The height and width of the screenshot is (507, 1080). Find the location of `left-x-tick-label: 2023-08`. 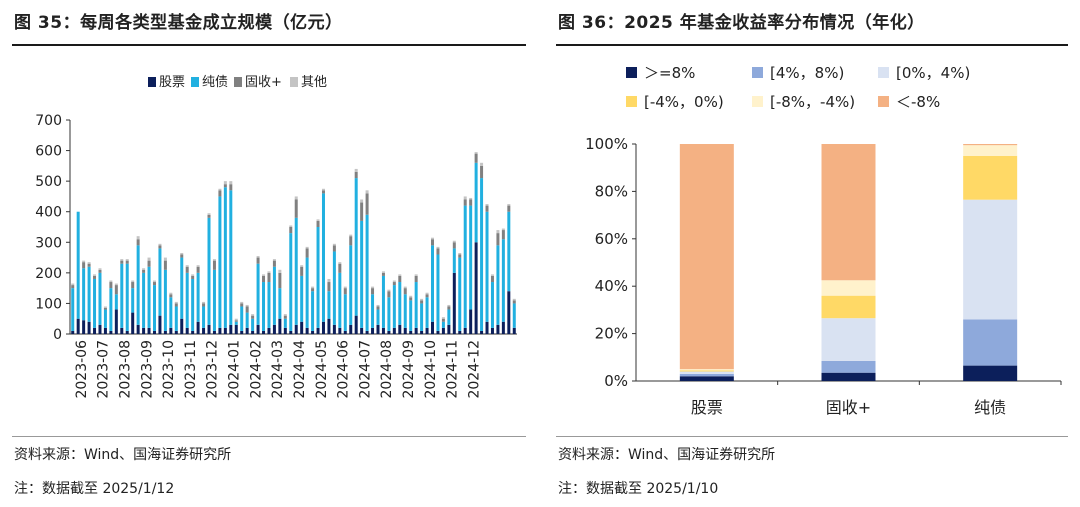

left-x-tick-label: 2023-08 is located at coordinates (126, 369).